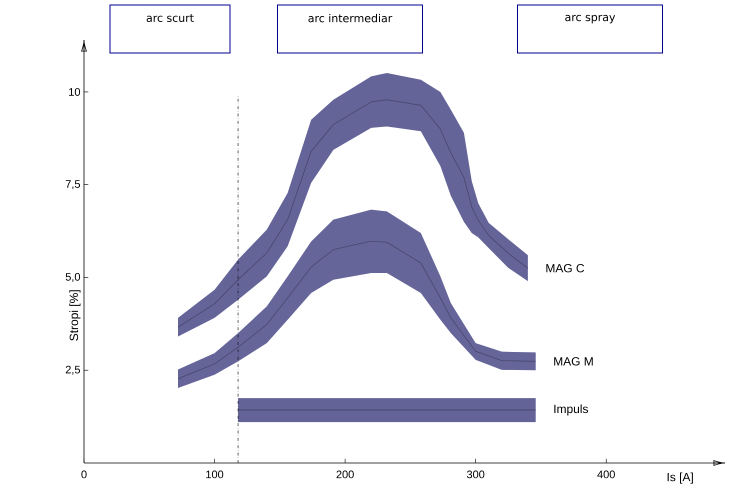 This screenshot has width=732, height=496. Describe the element at coordinates (74, 92) in the screenshot. I see `y-tick-label: 10` at that location.